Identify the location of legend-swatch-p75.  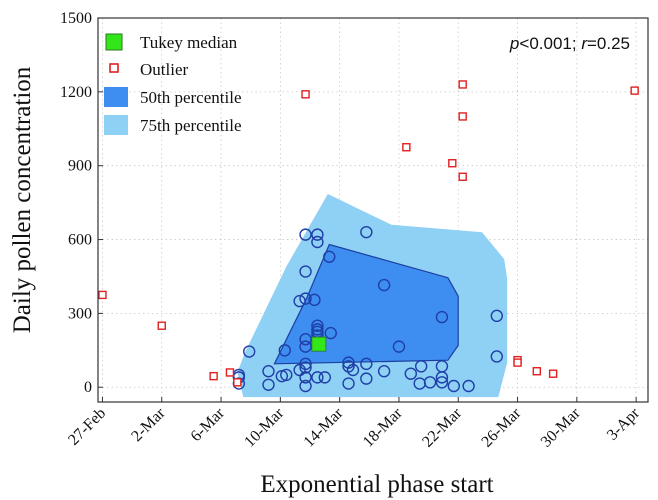
(116, 125).